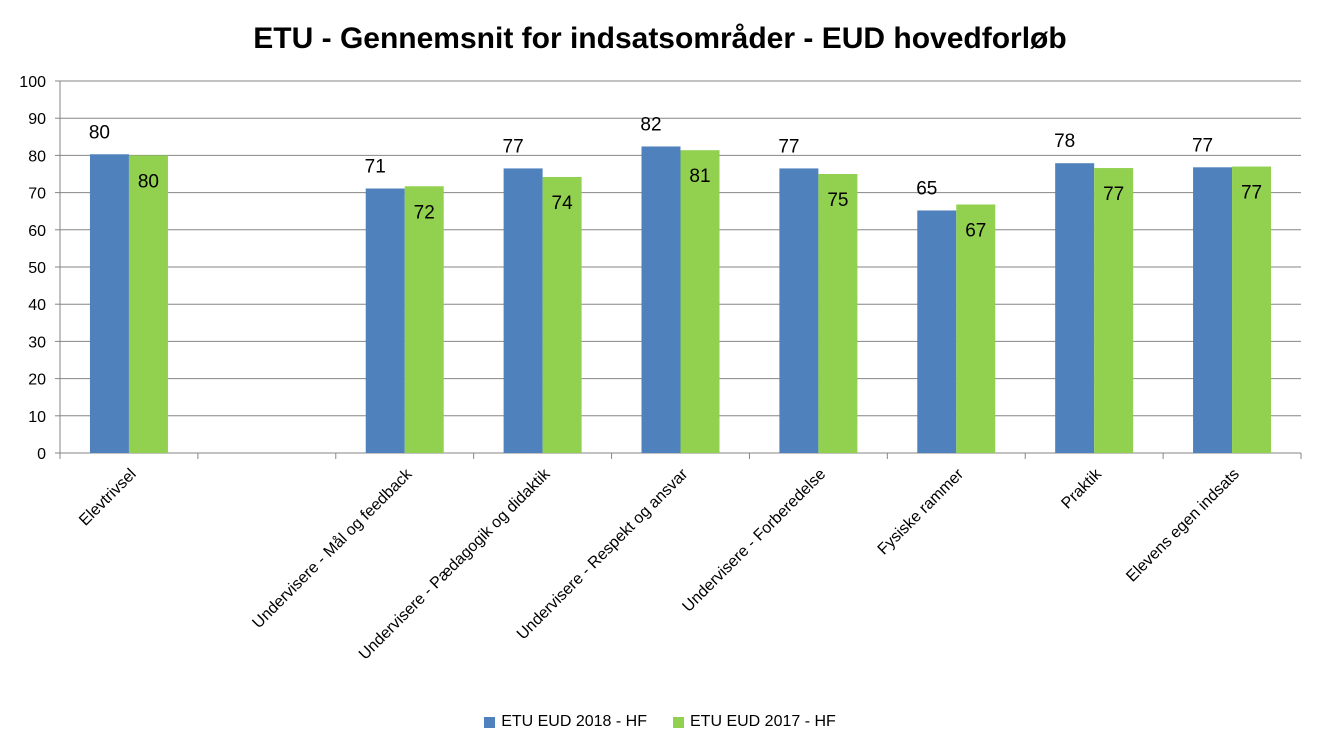 The width and height of the screenshot is (1320, 751). I want to click on data-label: 65, so click(926, 188).